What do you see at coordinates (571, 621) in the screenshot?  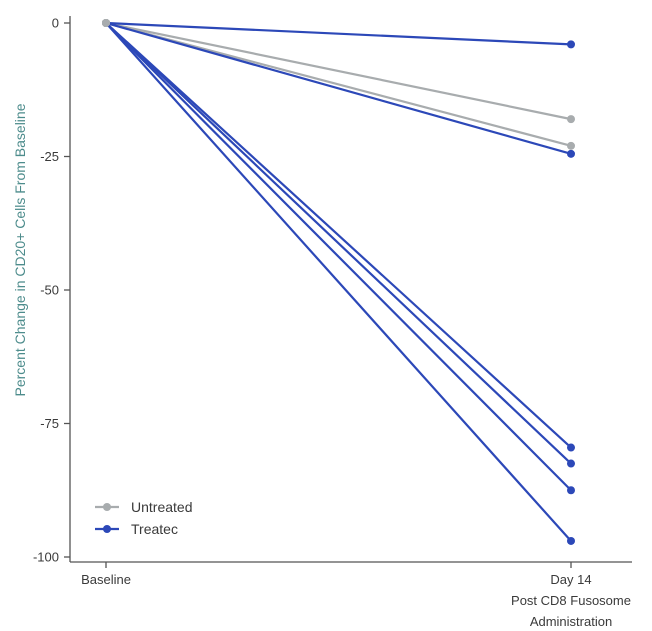 I see `x-tick-label-line: Administration` at bounding box center [571, 621].